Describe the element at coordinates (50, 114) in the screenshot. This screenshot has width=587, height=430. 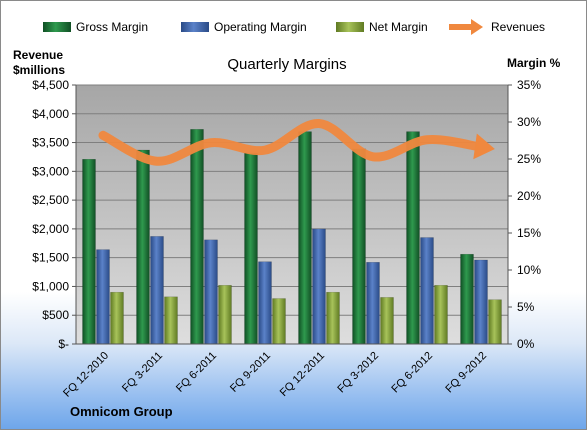
I see `left-tick-label: $4,000` at that location.